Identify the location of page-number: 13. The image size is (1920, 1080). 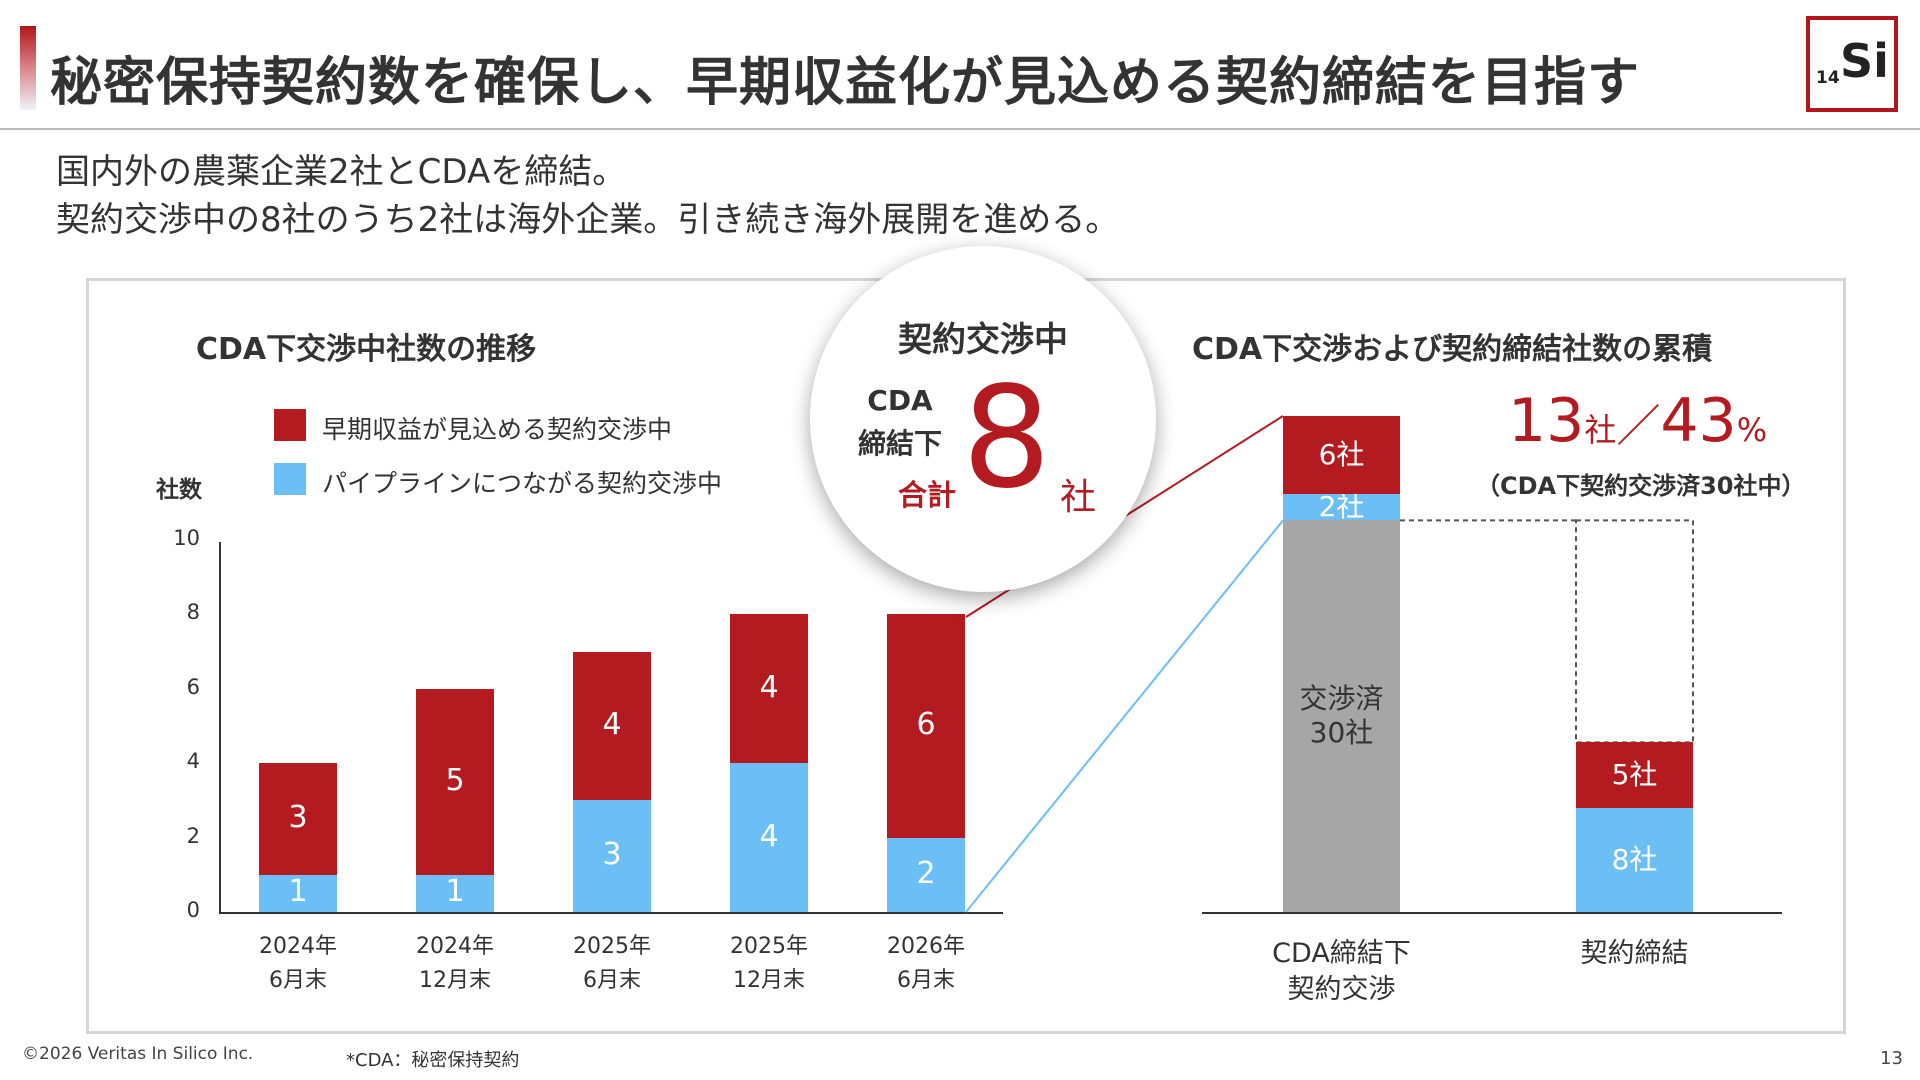
(1891, 1058).